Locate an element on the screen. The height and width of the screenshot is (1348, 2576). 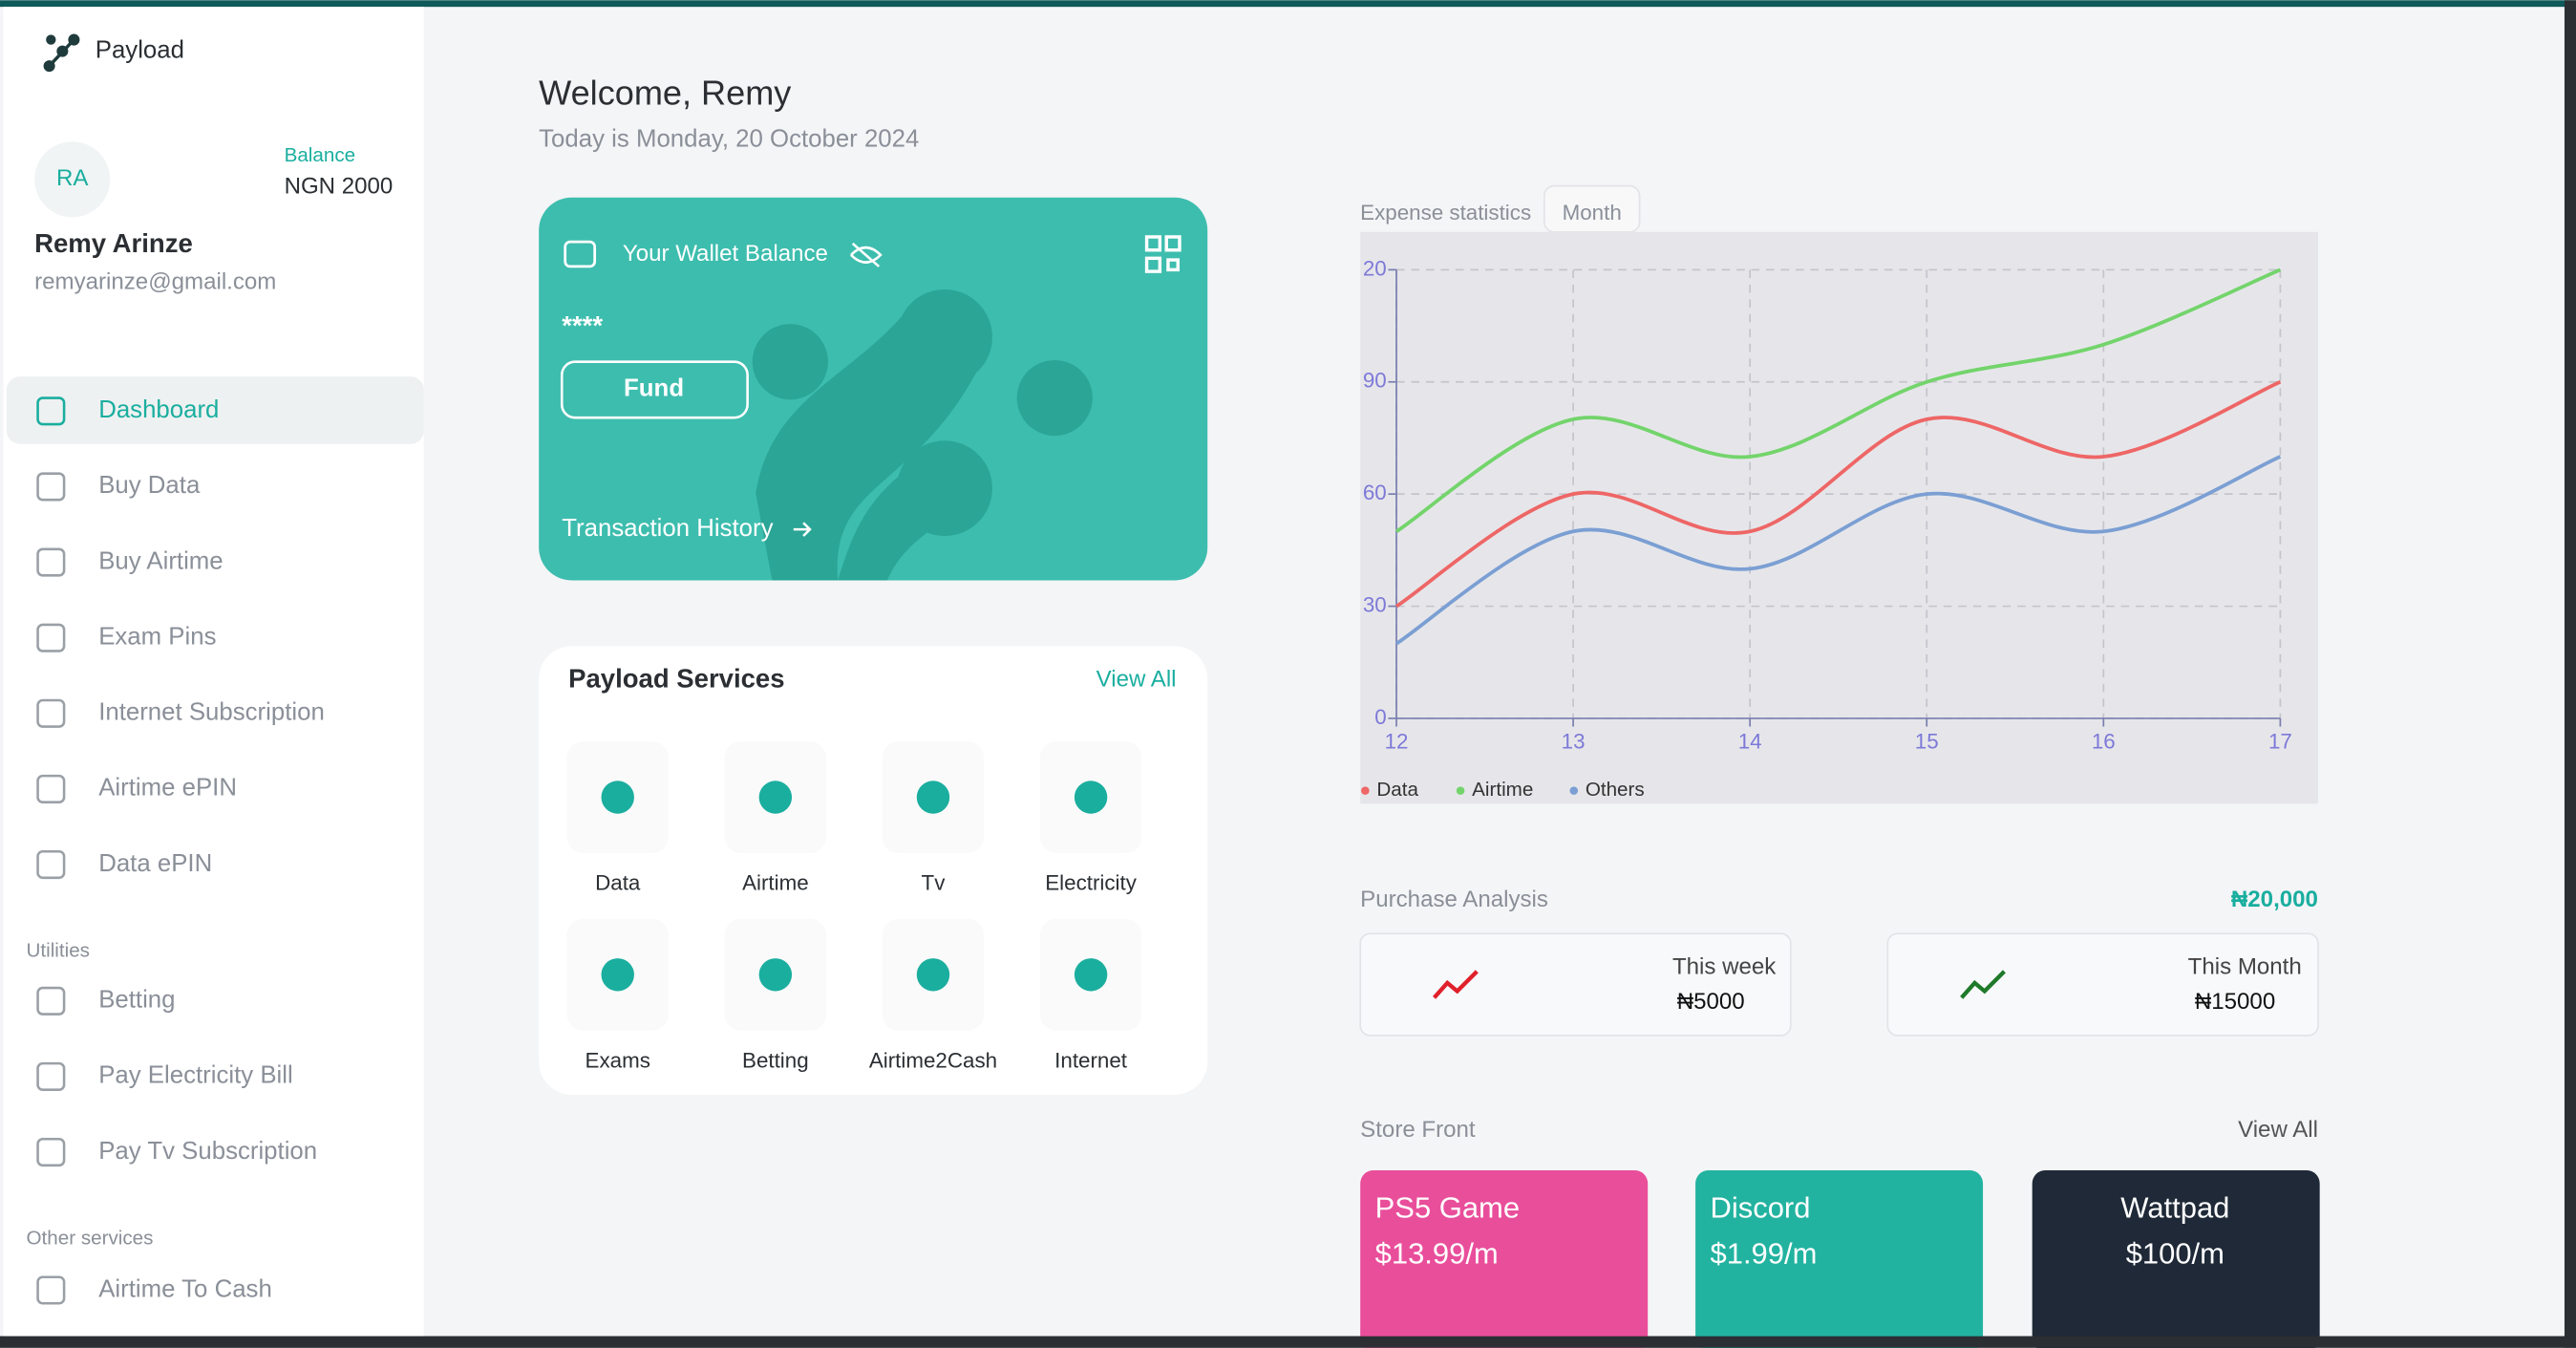
service-label: Betting is located at coordinates (775, 1060).